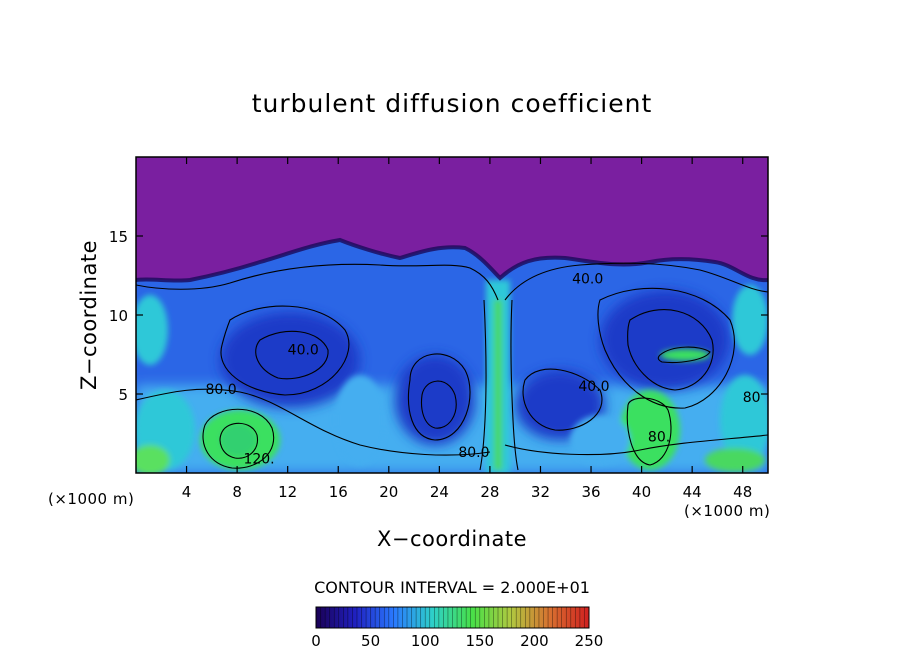 The width and height of the screenshot is (904, 654). Describe the element at coordinates (316, 641) in the screenshot. I see `colorbar-tick-label: 0` at that location.